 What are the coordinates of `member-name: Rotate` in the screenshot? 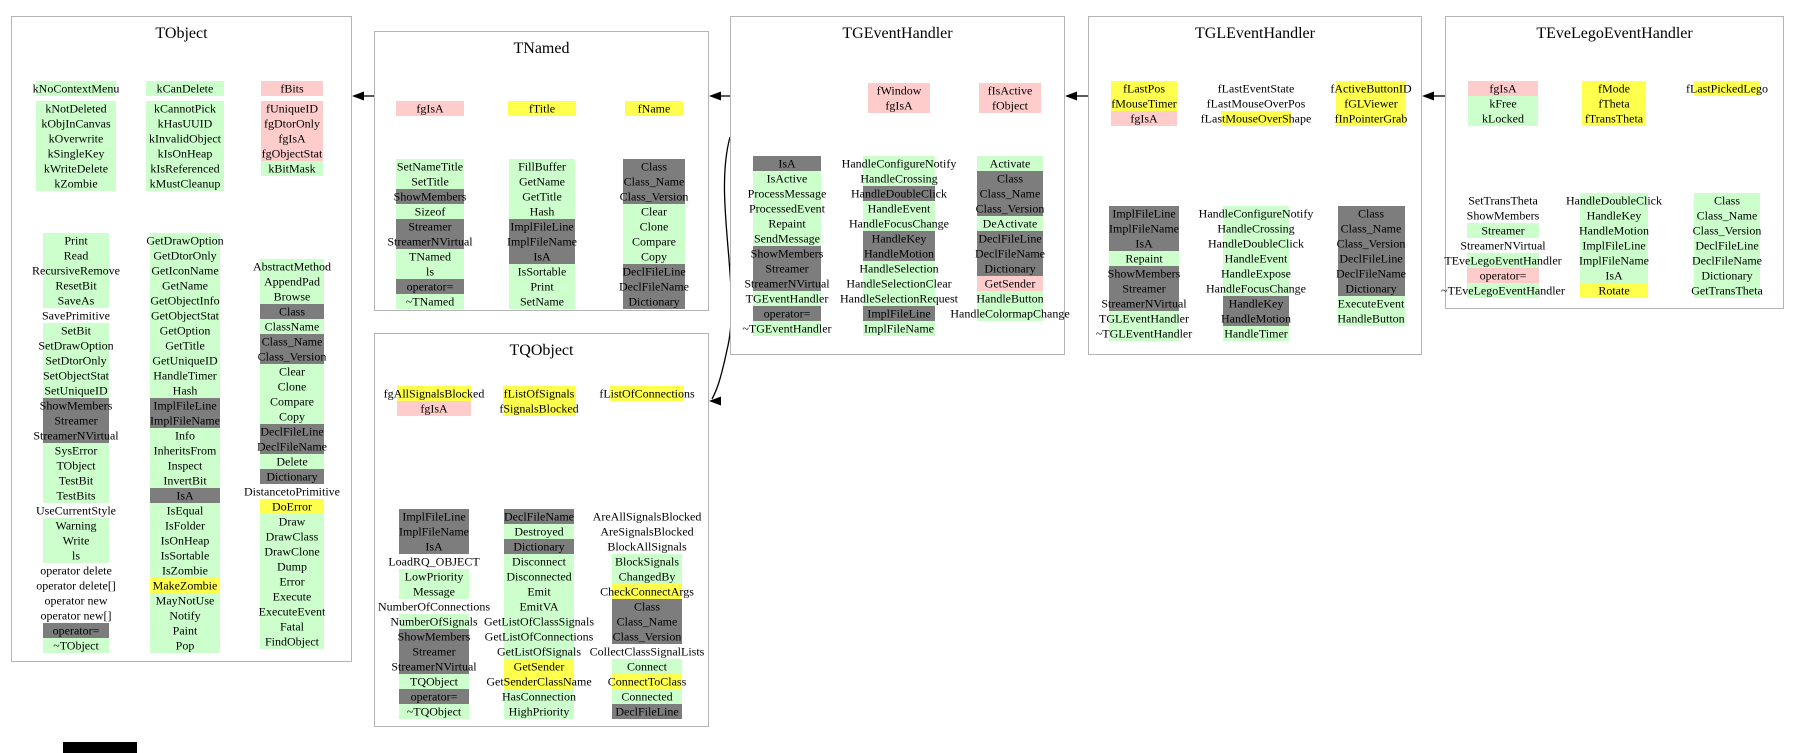 It's located at (1614, 290).